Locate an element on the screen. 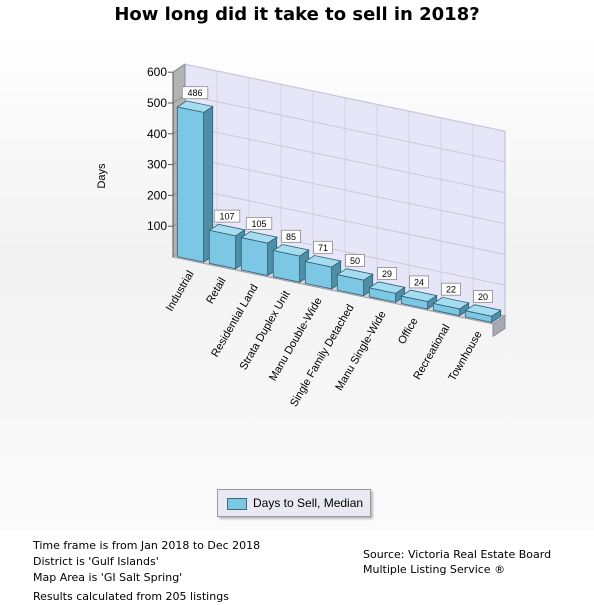 The width and height of the screenshot is (594, 605). data-label: 71 is located at coordinates (323, 248).